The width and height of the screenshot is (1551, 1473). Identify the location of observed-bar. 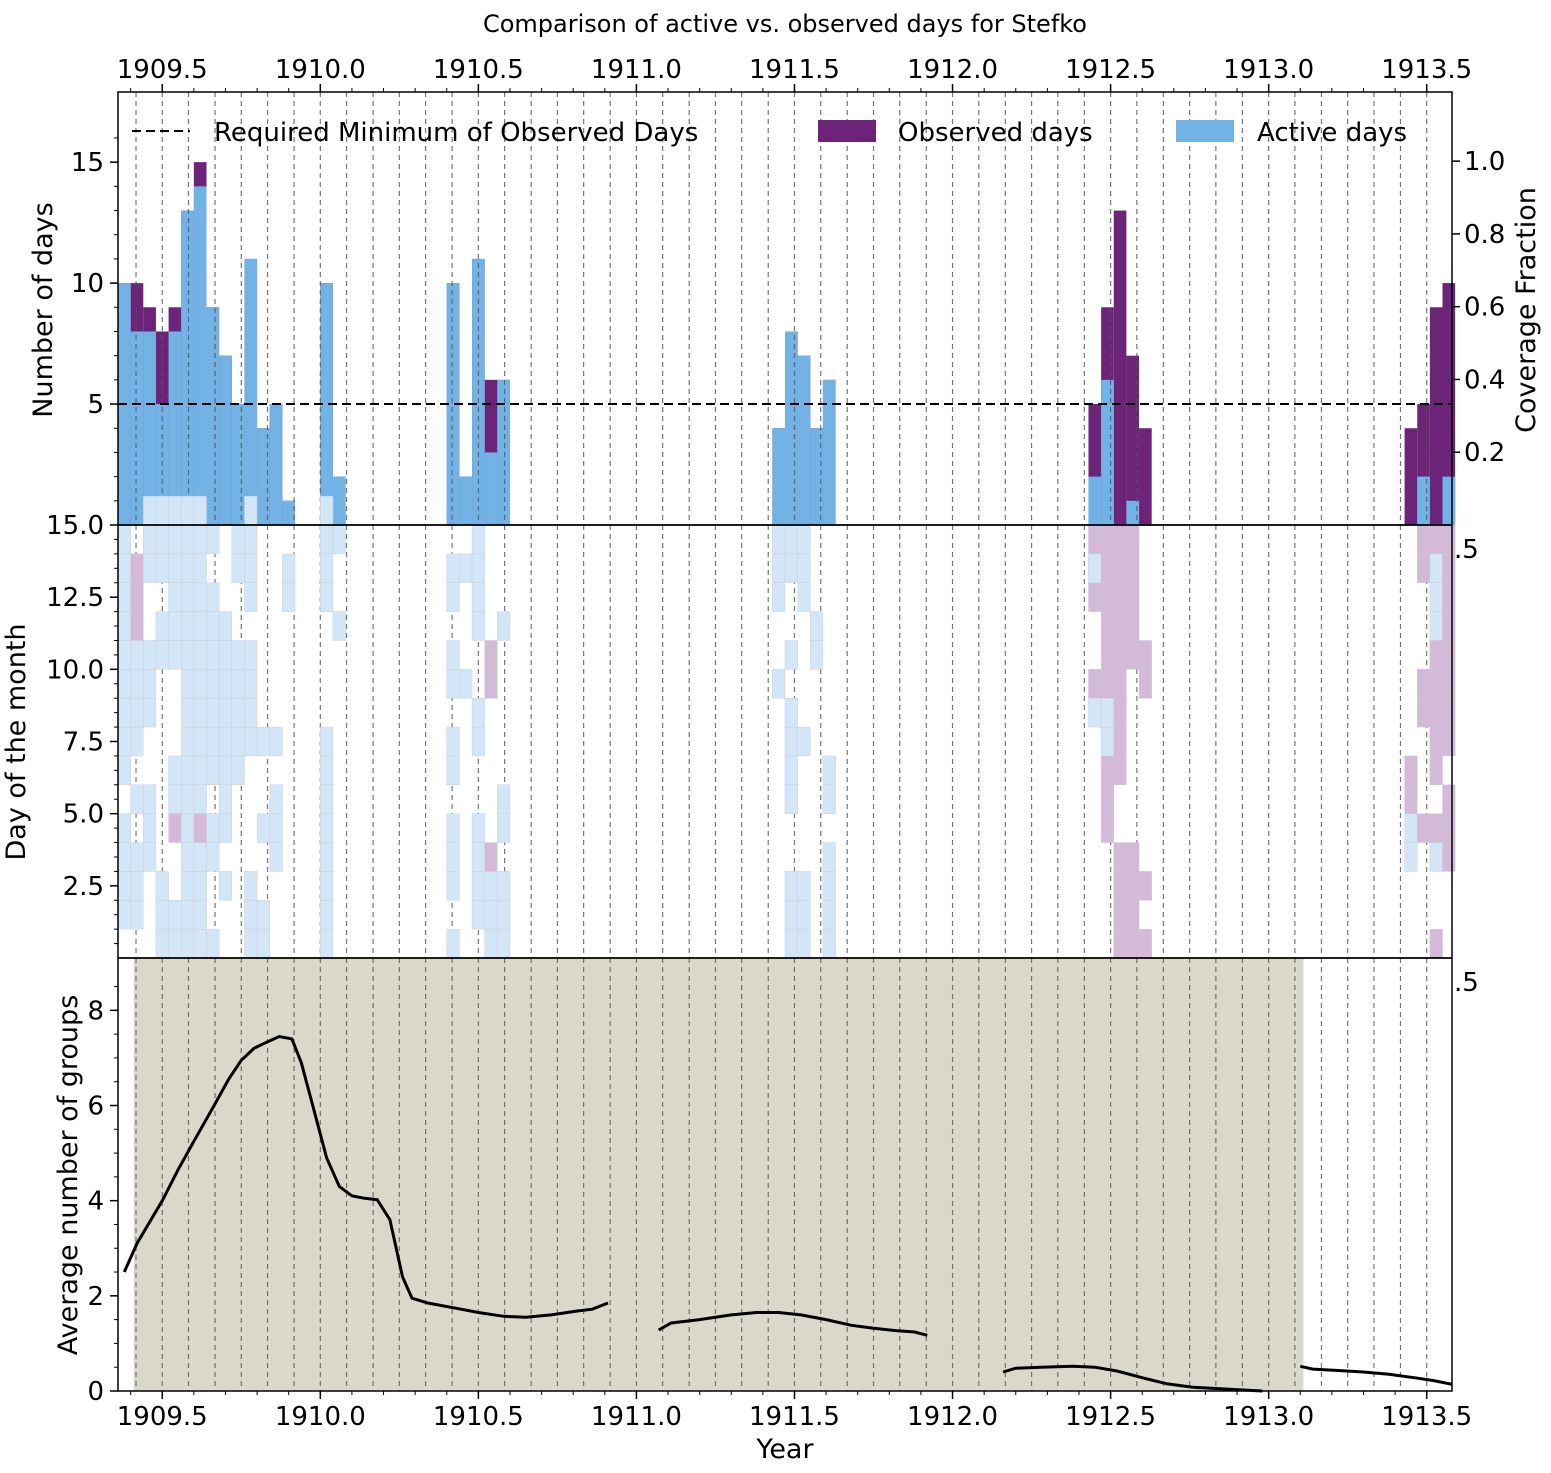
(1436, 416).